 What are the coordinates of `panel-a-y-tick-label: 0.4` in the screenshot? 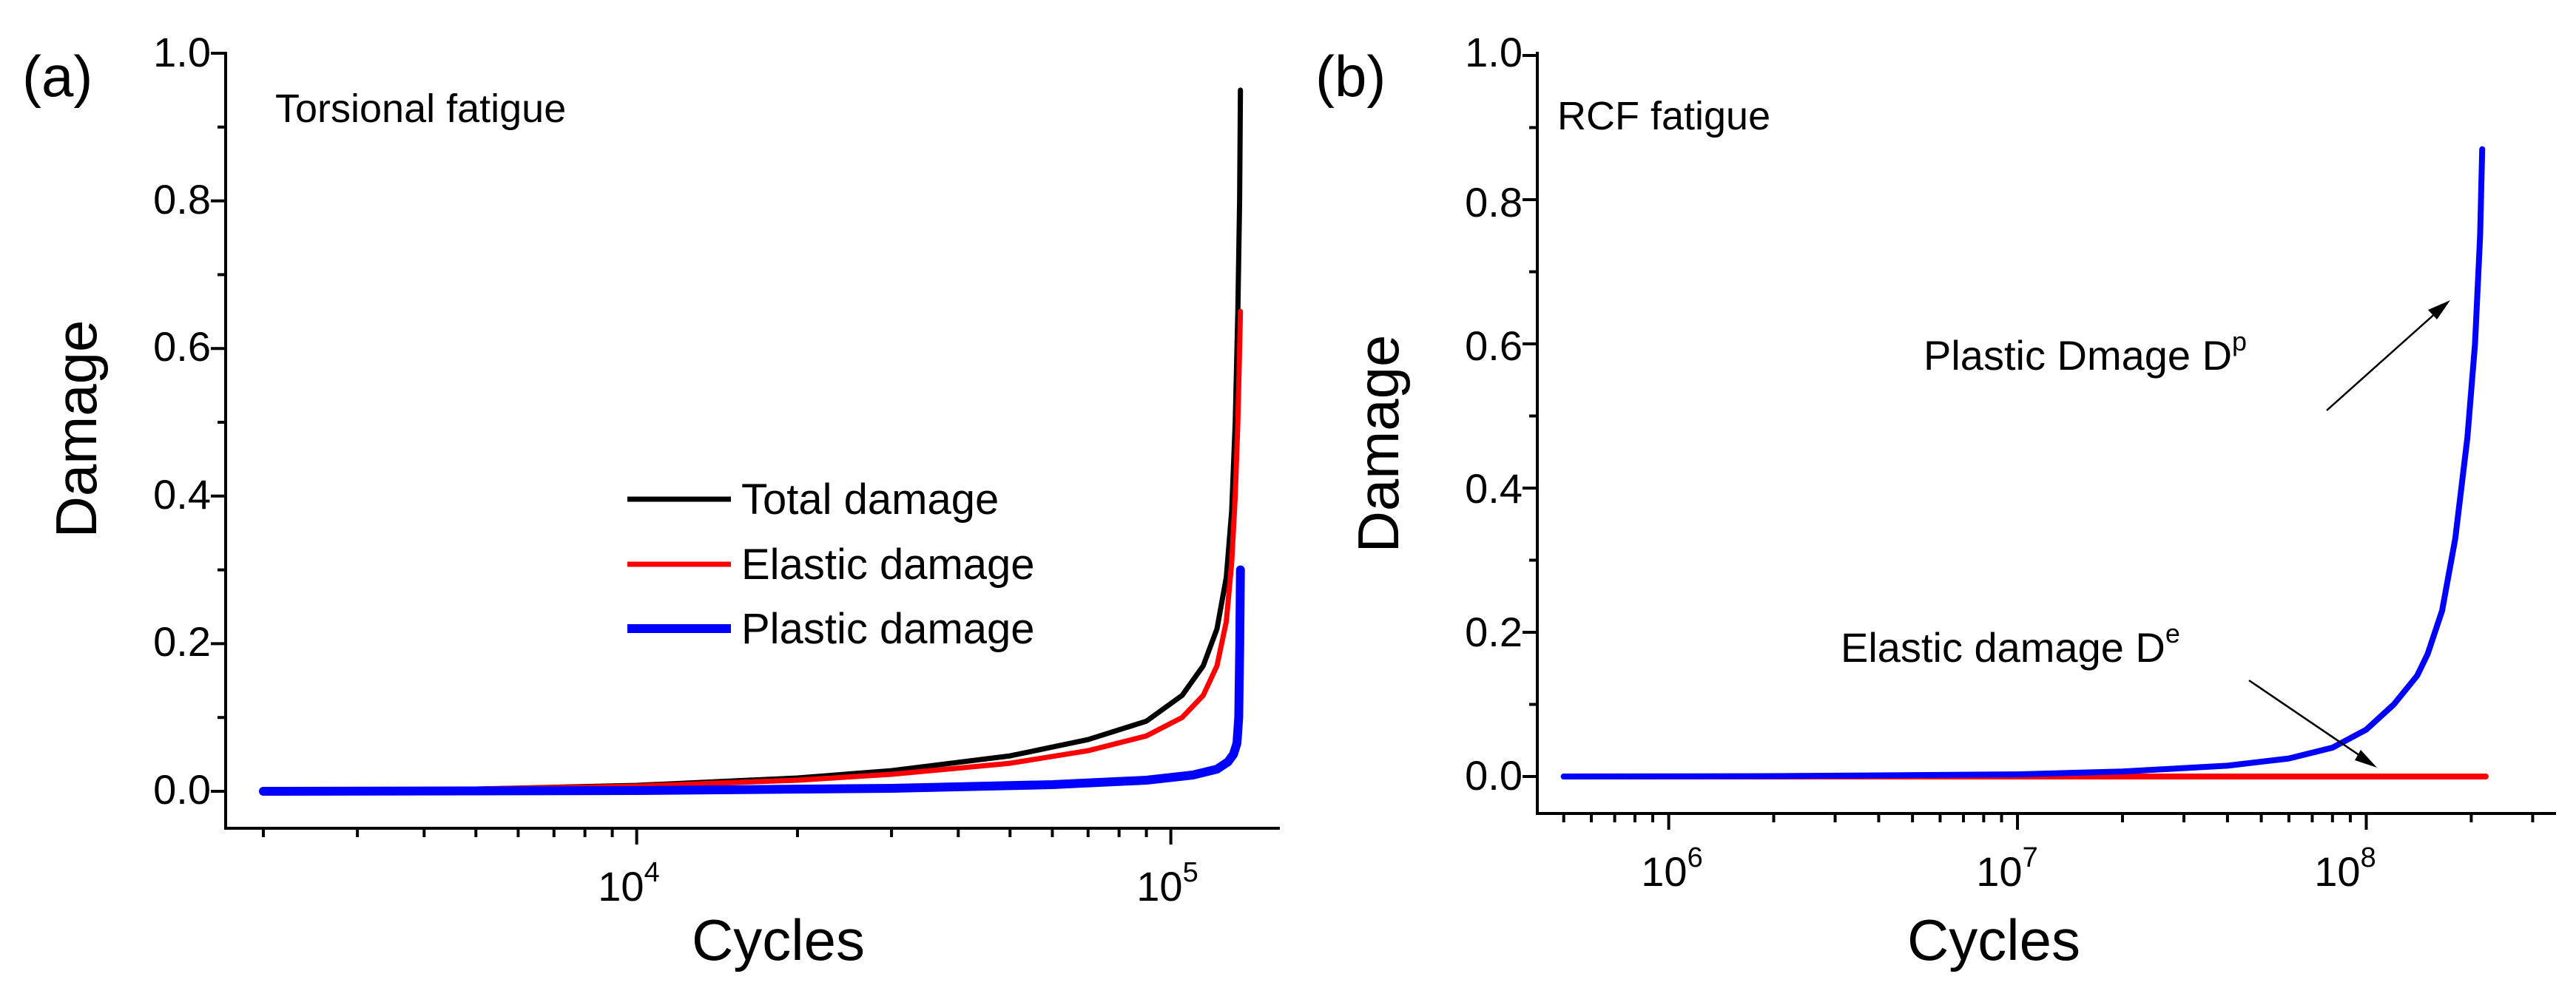 It's located at (182, 495).